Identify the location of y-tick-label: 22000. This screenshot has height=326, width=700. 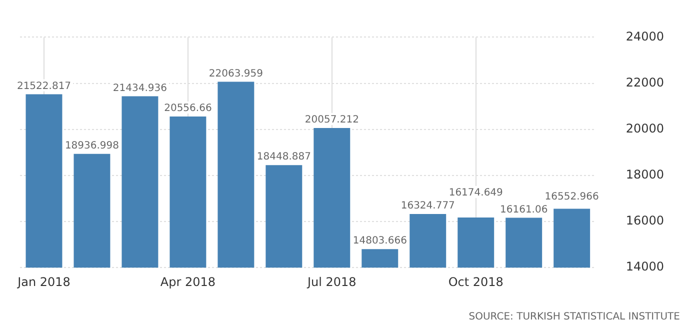
(645, 82).